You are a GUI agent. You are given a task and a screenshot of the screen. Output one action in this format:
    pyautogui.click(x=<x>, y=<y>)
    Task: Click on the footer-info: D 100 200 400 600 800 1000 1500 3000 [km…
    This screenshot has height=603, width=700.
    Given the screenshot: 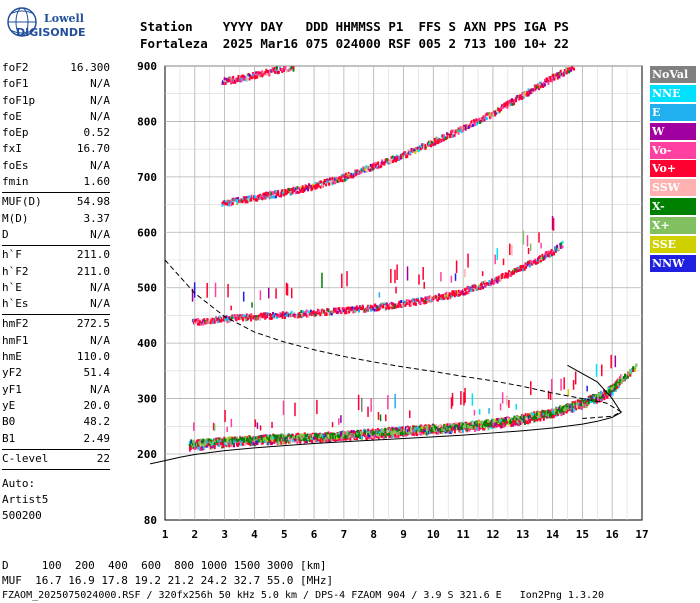 What is the action you would take?
    pyautogui.click(x=303, y=580)
    